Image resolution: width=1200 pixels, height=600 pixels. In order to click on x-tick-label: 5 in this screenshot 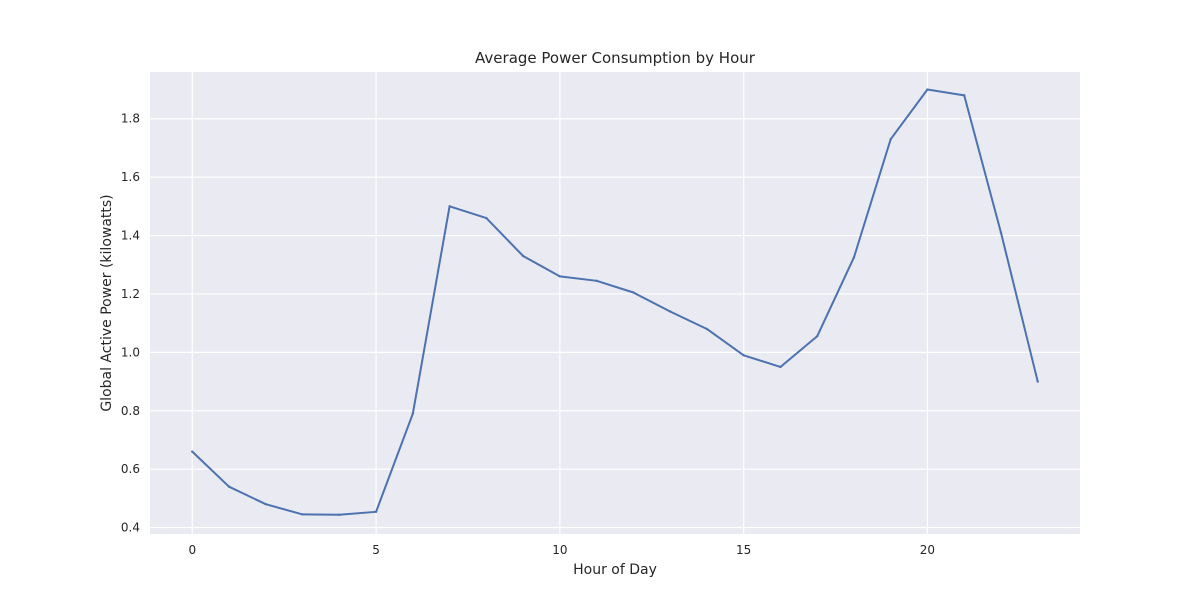, I will do `click(376, 550)`.